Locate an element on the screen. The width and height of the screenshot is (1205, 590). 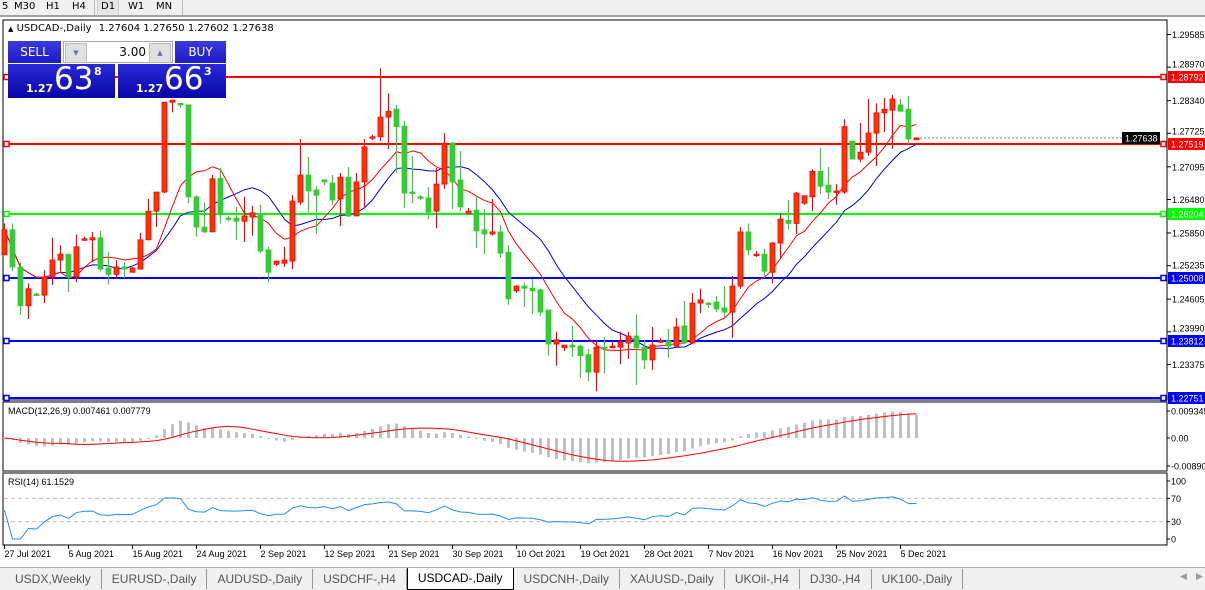
date-tick-label: 21 Sep 2021 is located at coordinates (414, 554).